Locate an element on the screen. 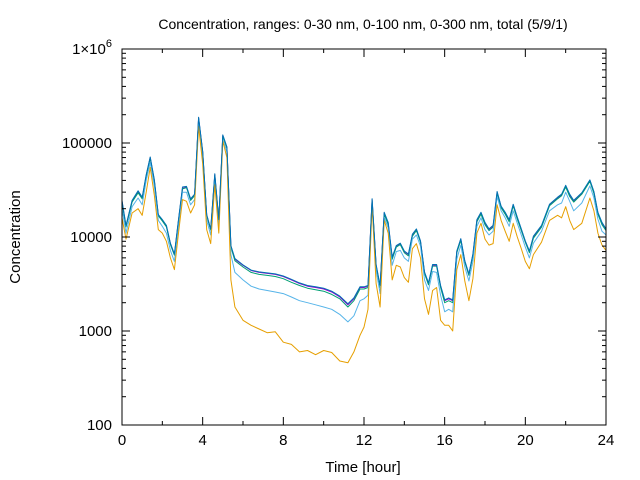  y-tick-label: 1000 is located at coordinates (95, 331).